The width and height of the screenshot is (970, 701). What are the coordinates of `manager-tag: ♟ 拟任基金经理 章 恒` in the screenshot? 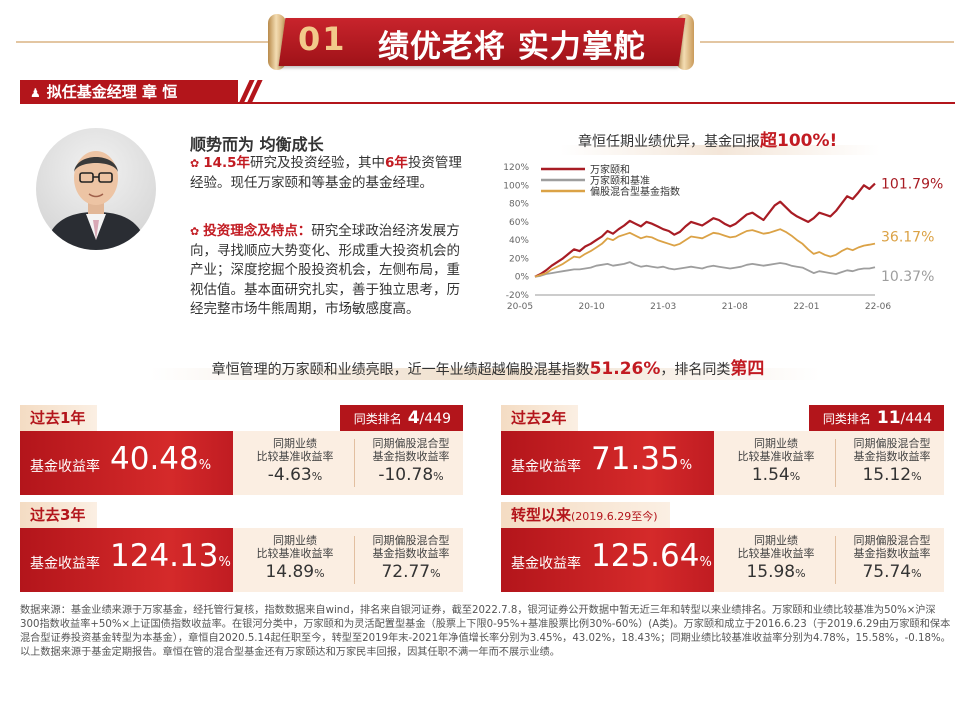 It's located at (129, 92).